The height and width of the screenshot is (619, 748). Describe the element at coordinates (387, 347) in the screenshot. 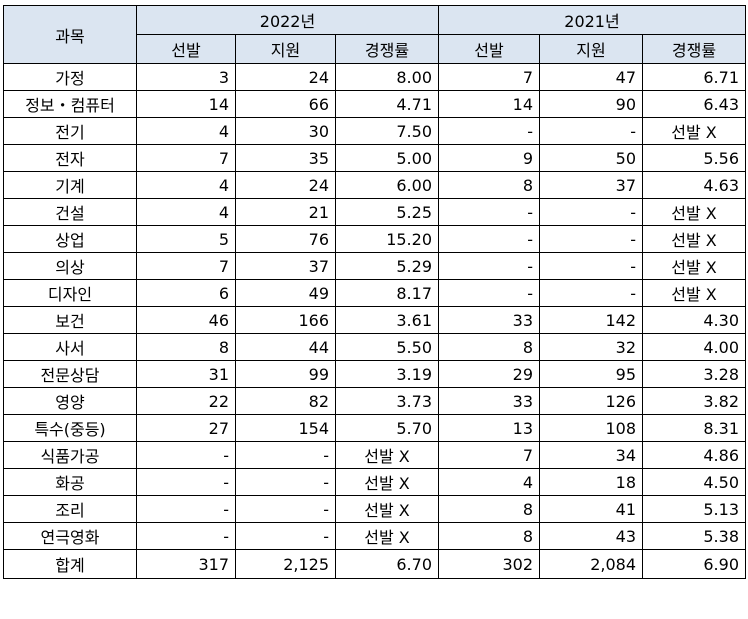

I see `rate-cell: 5.50` at that location.